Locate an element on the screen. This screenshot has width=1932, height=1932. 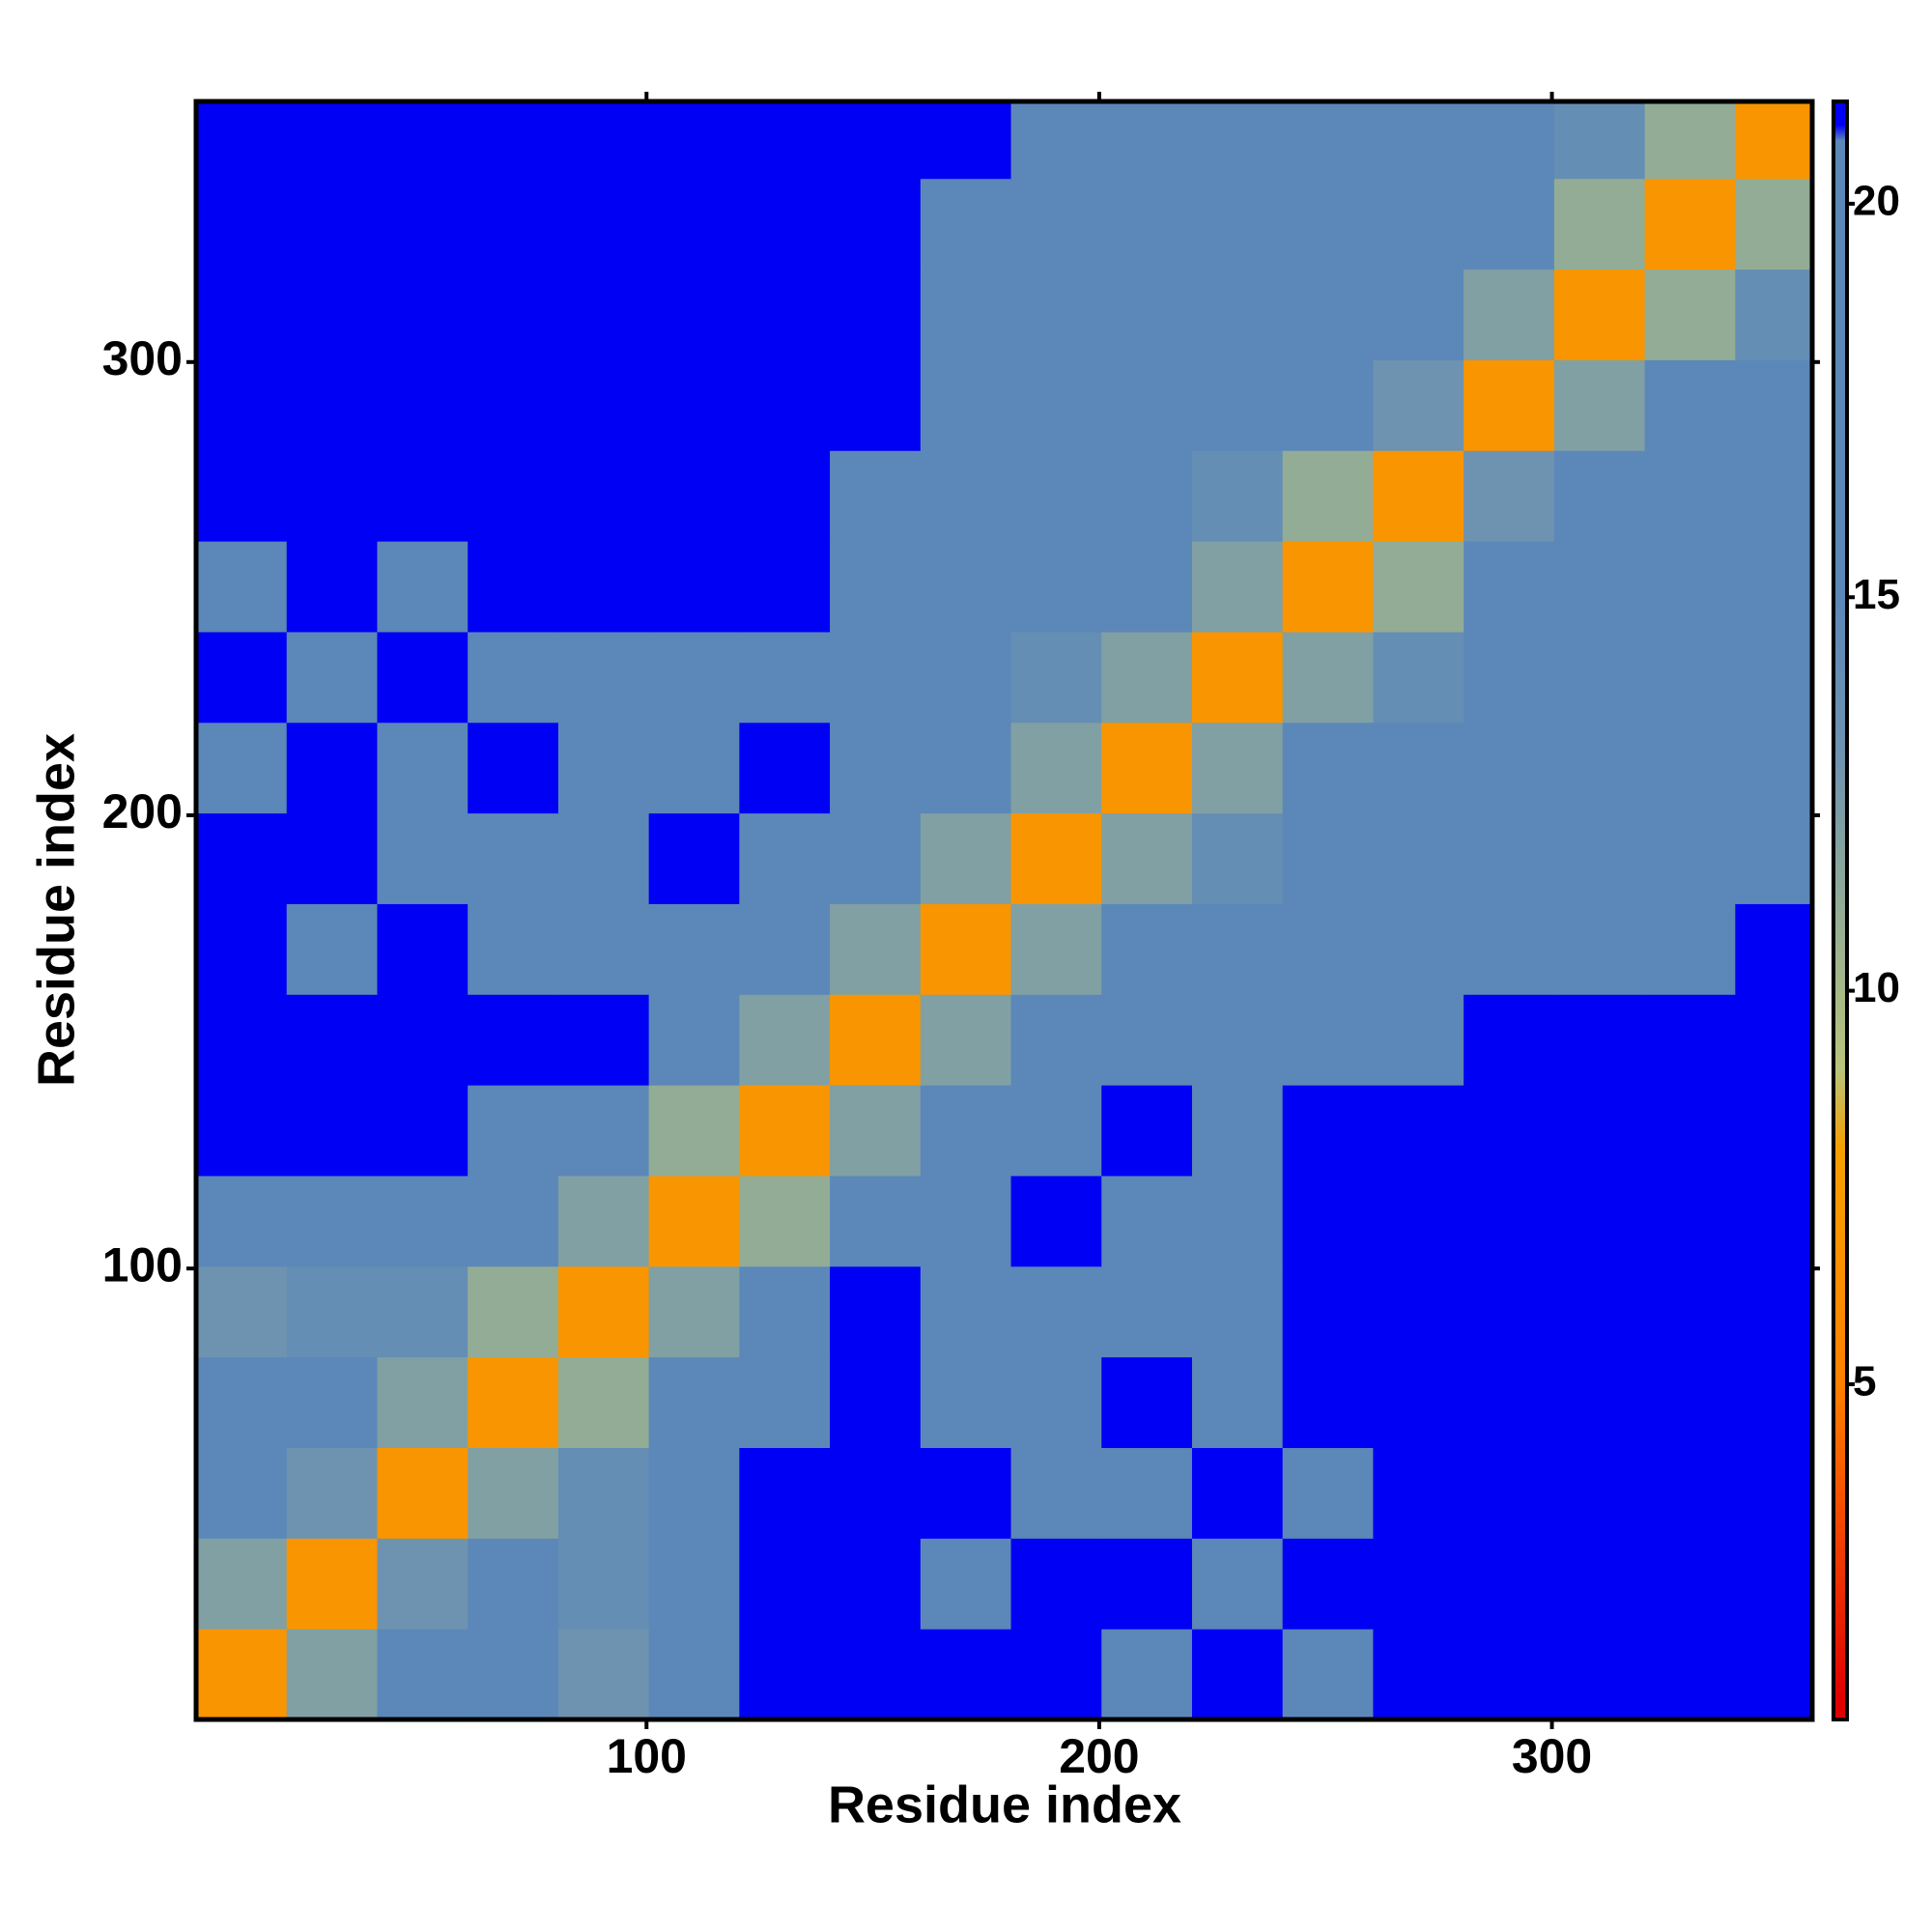
y-axis-title: Residue index is located at coordinates (56, 910).